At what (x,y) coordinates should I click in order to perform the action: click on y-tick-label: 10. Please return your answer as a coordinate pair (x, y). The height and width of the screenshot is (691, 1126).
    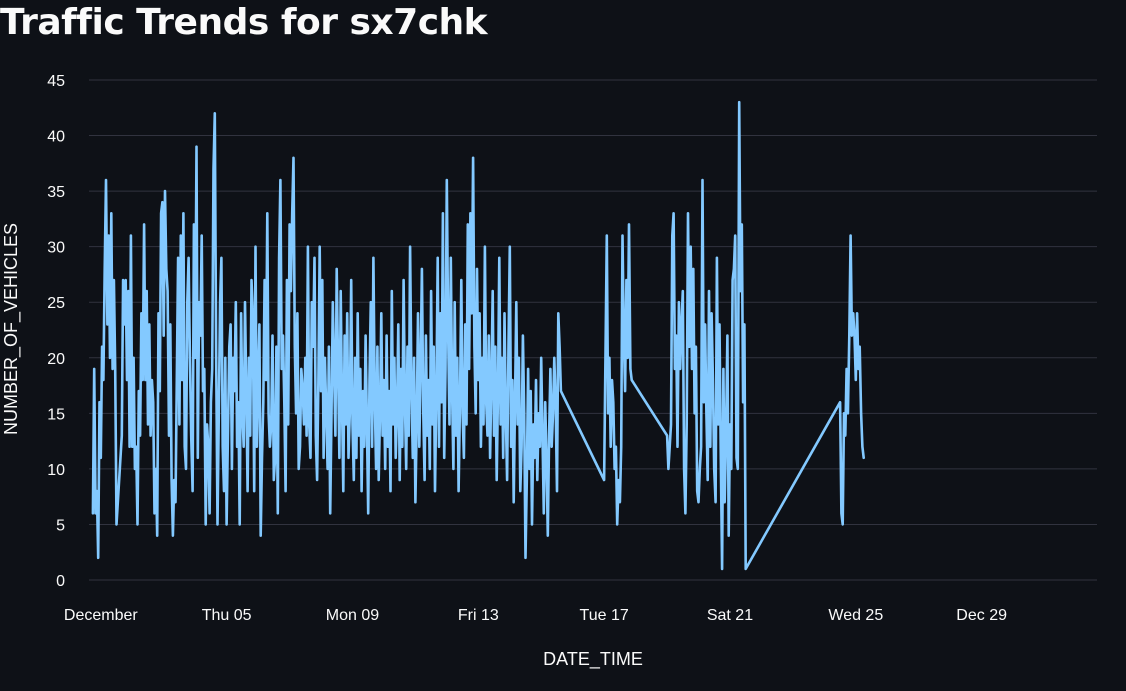
    Looking at the image, I should click on (56, 470).